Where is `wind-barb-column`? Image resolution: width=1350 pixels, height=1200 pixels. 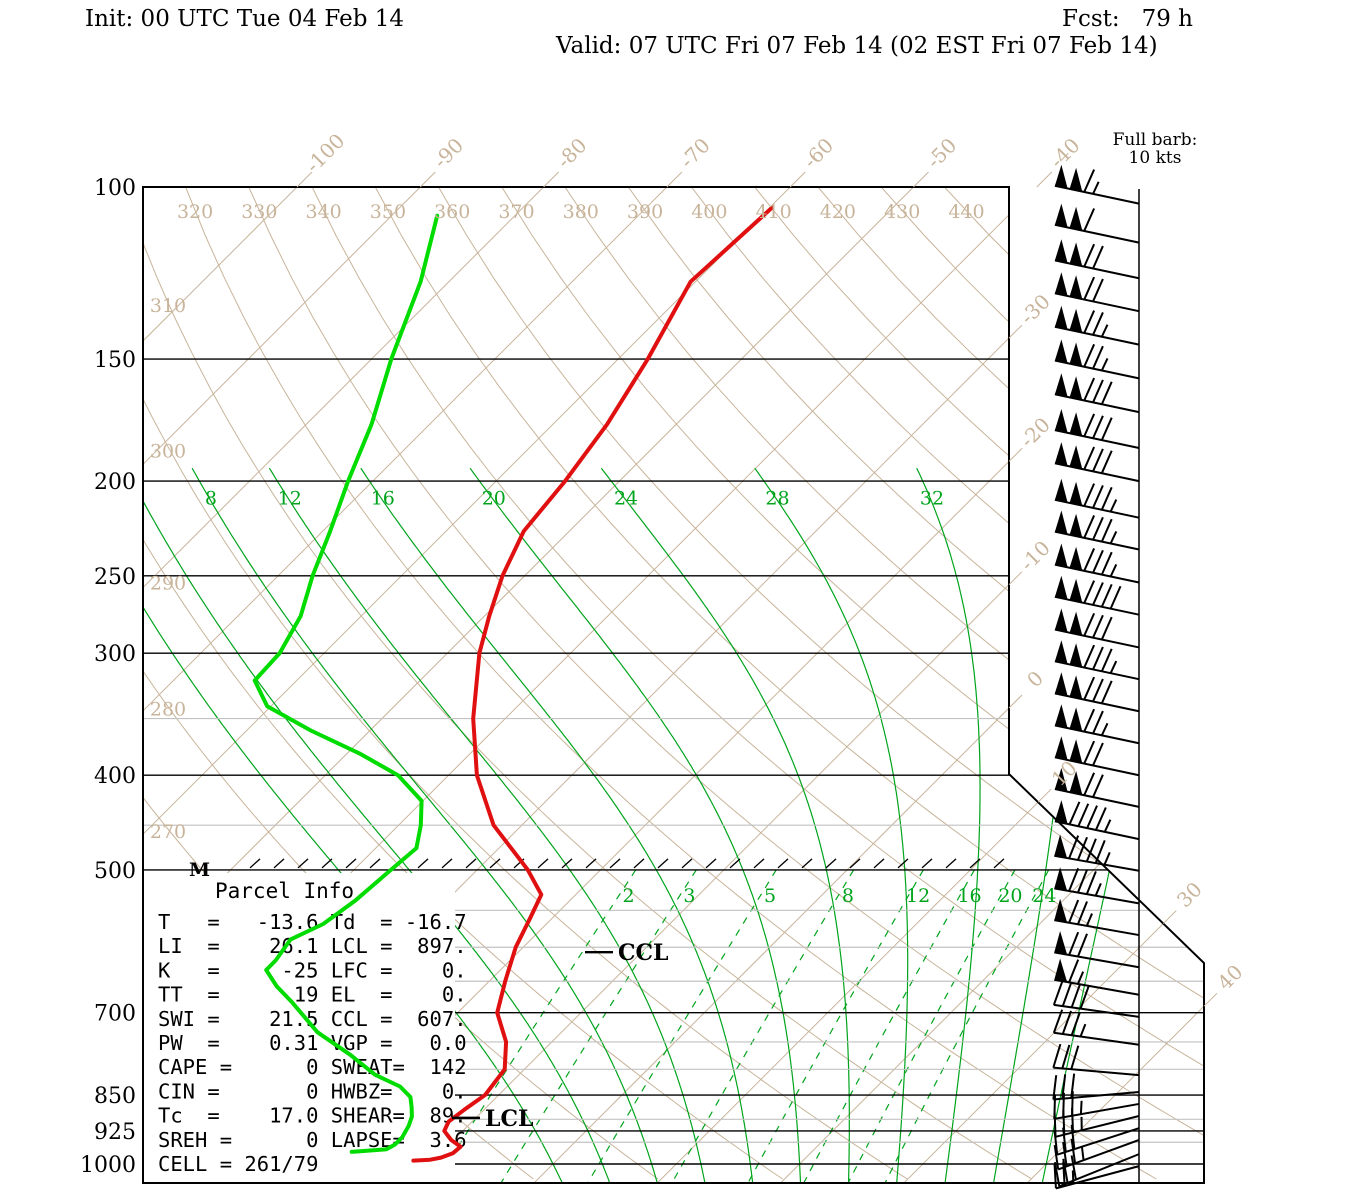 wind-barb-column is located at coordinates (1096, 677).